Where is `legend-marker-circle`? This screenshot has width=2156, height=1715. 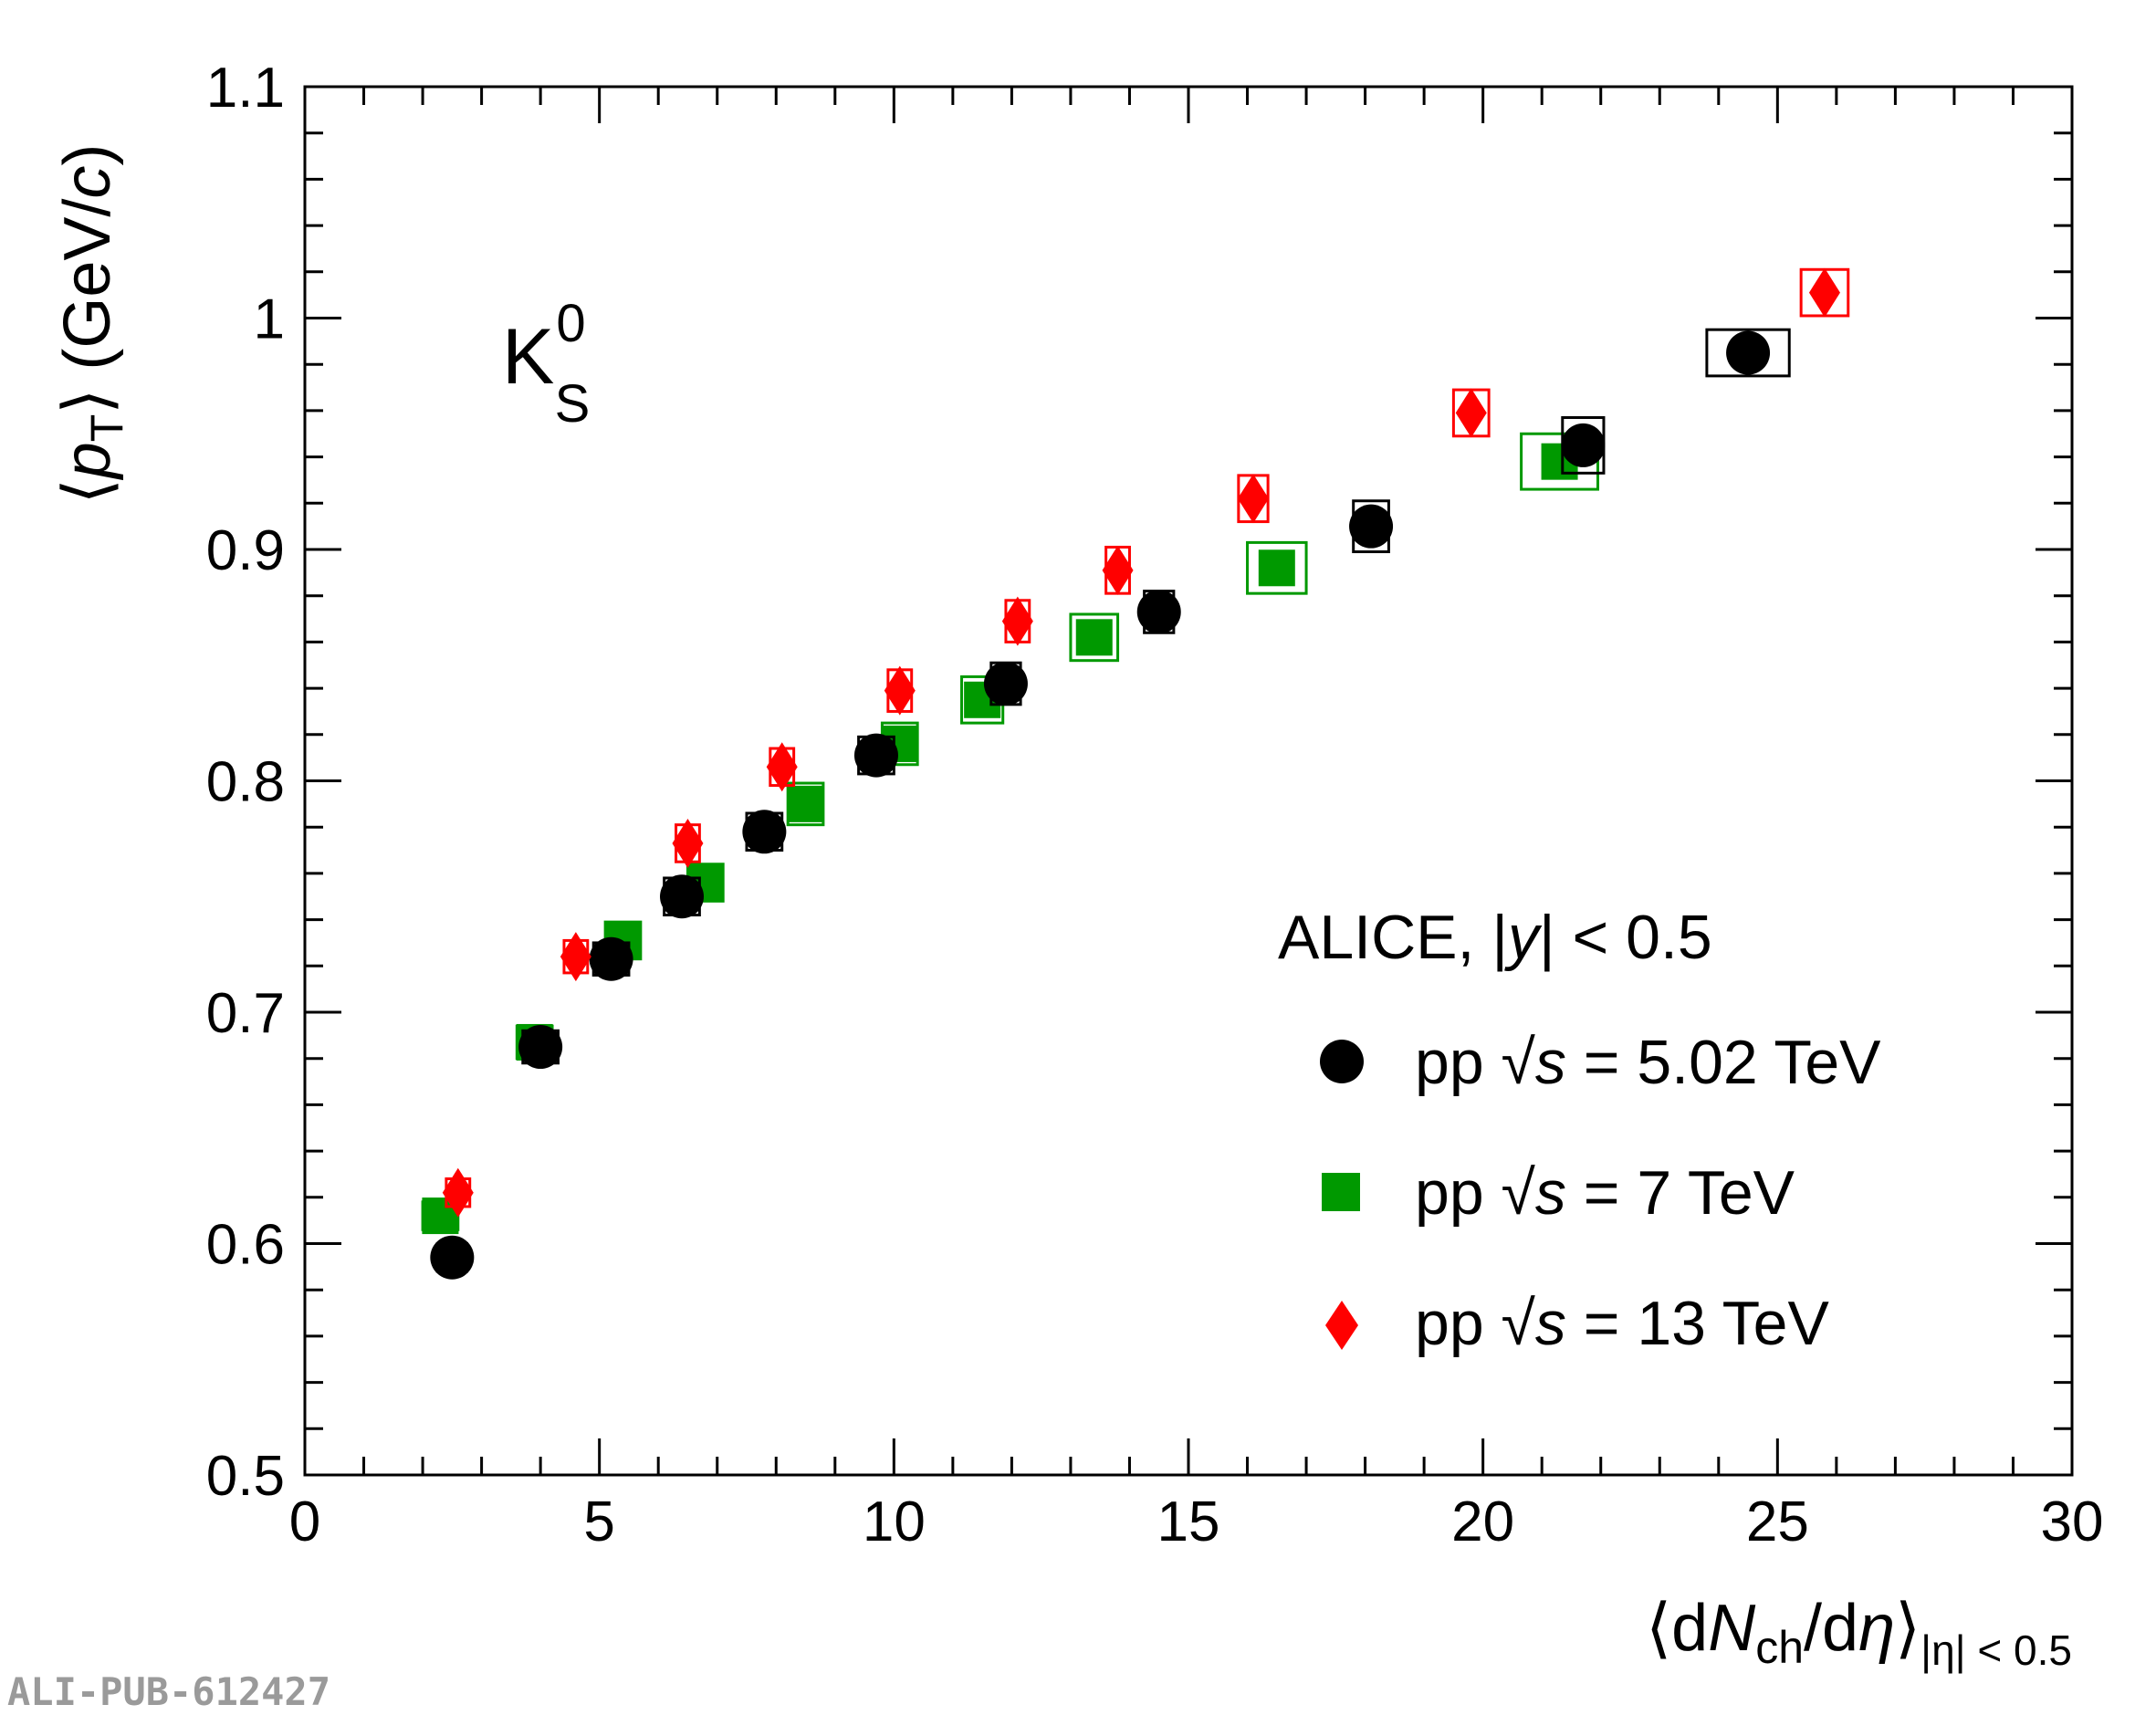
legend-marker-circle is located at coordinates (1342, 1061).